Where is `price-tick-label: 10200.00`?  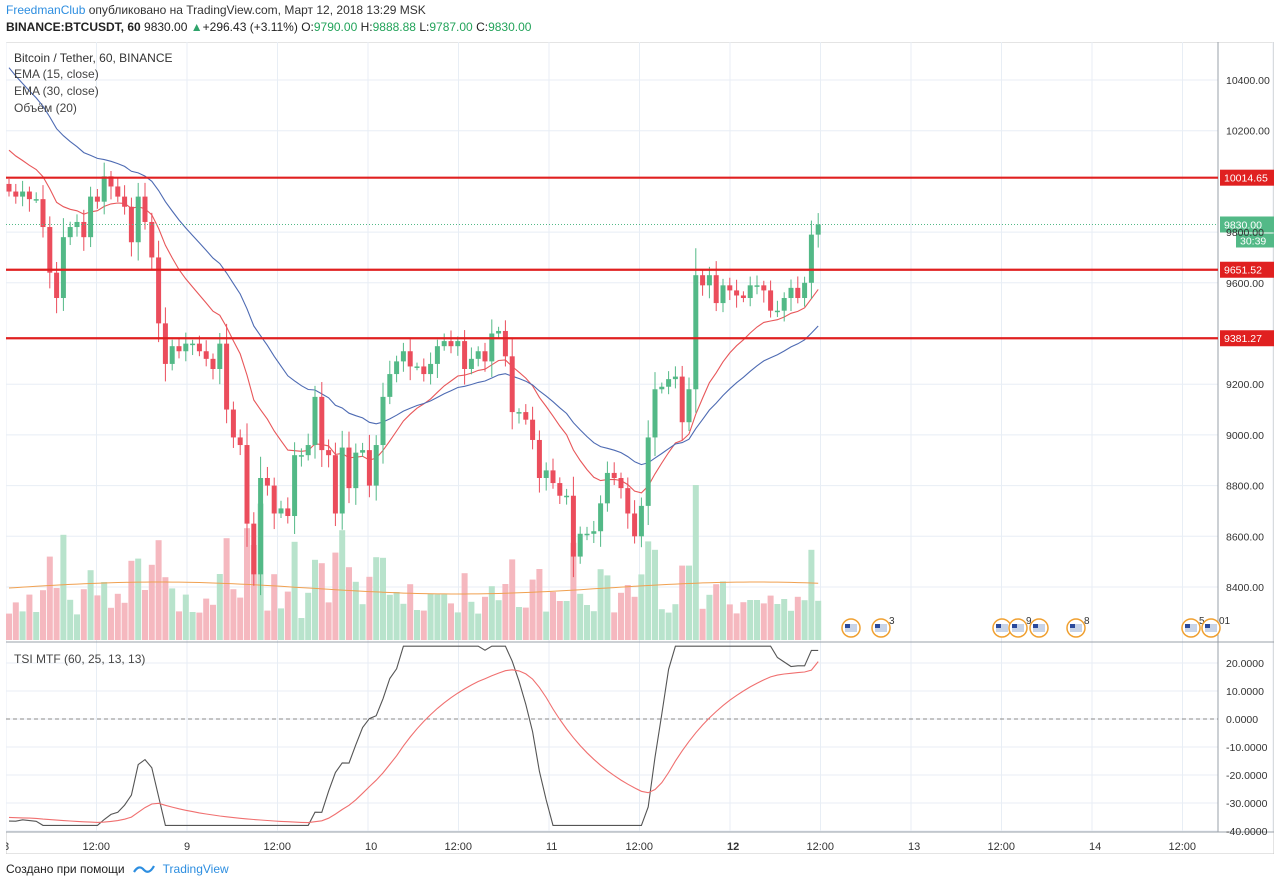
price-tick-label: 10200.00 is located at coordinates (1248, 132).